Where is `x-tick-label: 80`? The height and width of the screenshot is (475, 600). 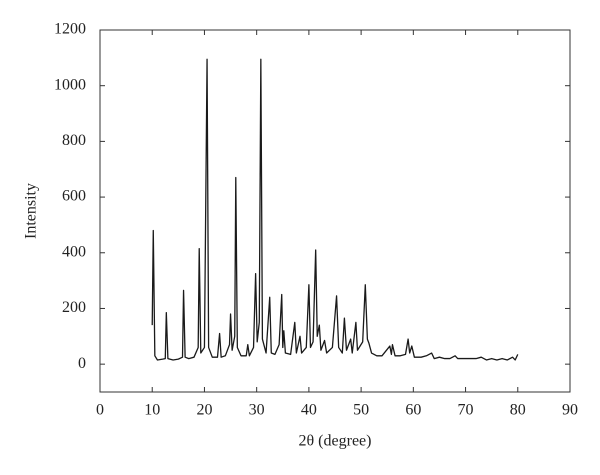
x-tick-label: 80 is located at coordinates (518, 410).